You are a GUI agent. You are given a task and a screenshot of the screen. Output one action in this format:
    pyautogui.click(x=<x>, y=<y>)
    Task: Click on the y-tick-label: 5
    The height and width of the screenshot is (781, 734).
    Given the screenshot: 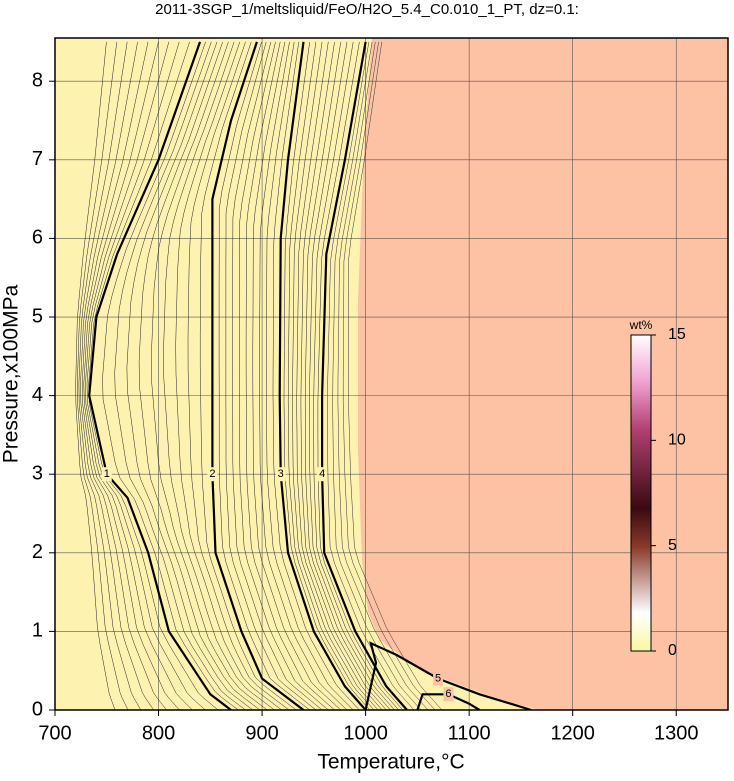 What is the action you would take?
    pyautogui.click(x=37, y=316)
    